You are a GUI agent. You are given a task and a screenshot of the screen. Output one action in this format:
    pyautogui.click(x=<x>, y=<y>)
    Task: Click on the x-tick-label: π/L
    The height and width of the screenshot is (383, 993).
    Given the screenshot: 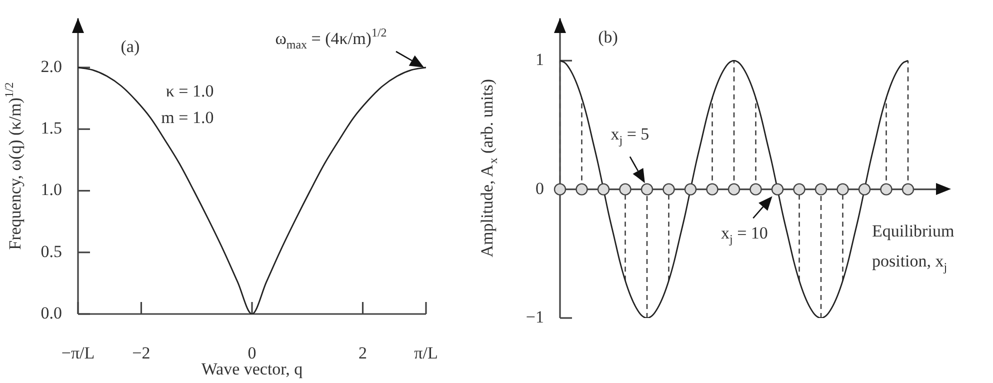 What is the action you would take?
    pyautogui.click(x=426, y=353)
    